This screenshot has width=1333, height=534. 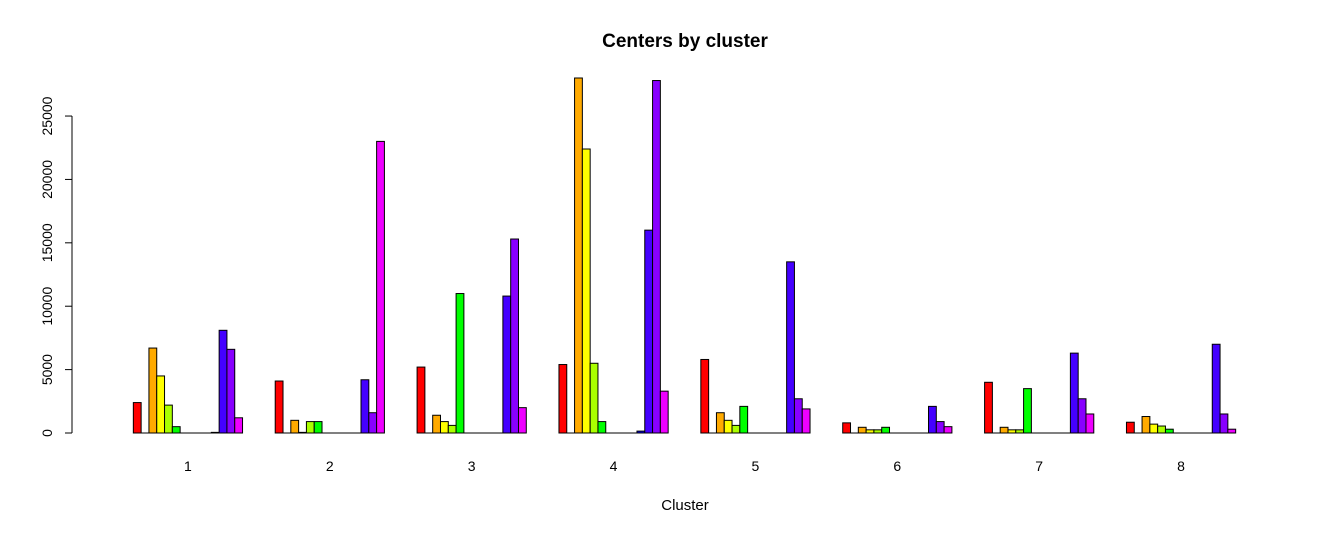 I want to click on x-tick-label-4: 4, so click(x=614, y=466).